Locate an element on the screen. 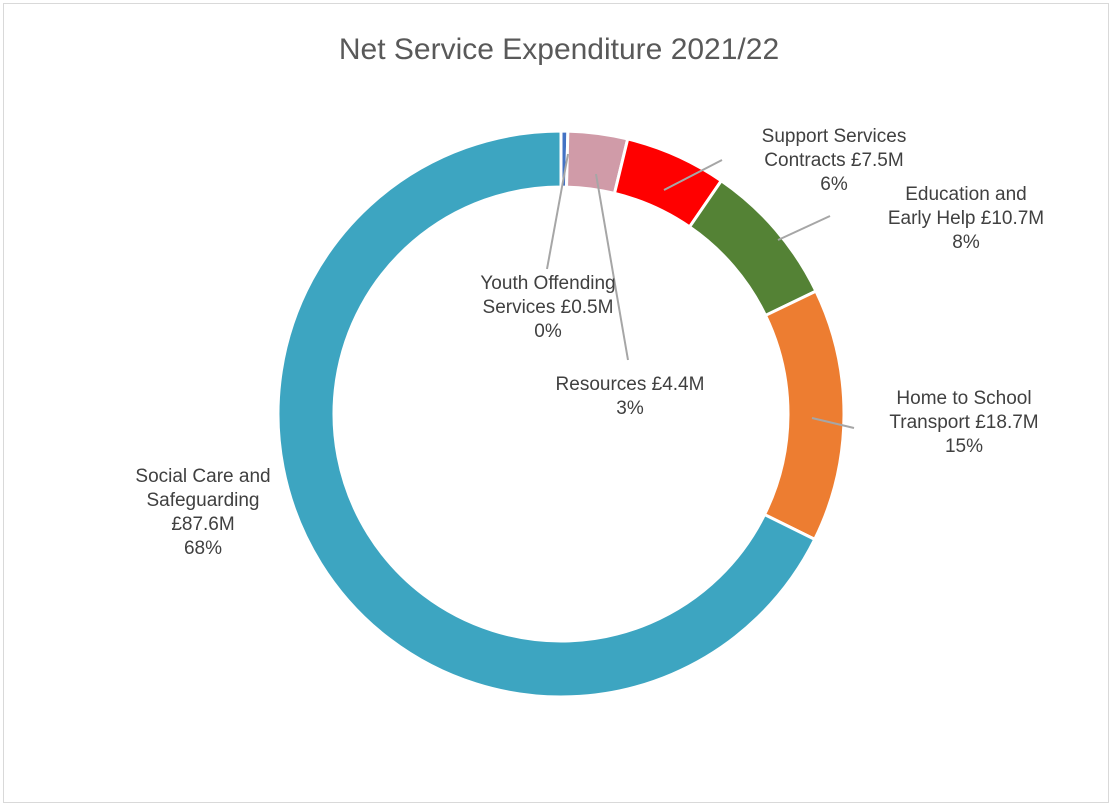 The image size is (1112, 803). data-label-support-services-contracts: Support Services Contracts £7.5M 6% is located at coordinates (834, 160).